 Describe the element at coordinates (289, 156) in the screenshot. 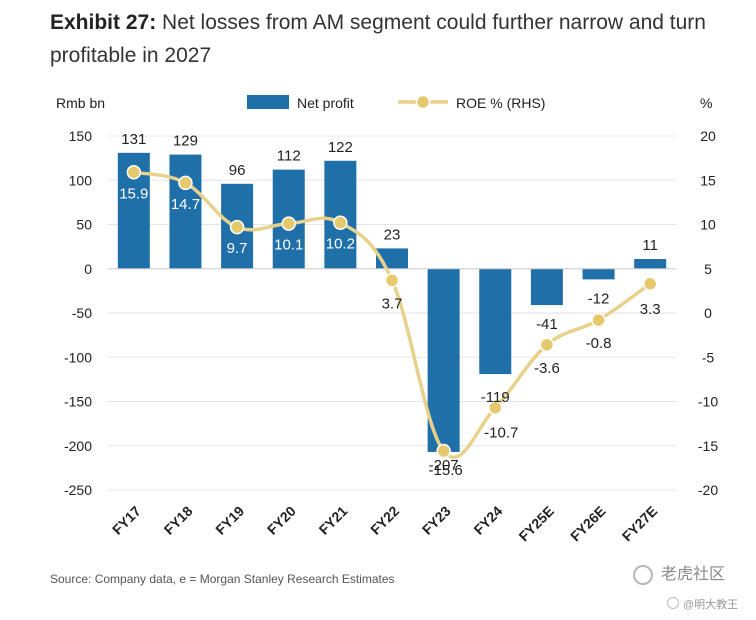

I see `bar-value-label: 112` at that location.